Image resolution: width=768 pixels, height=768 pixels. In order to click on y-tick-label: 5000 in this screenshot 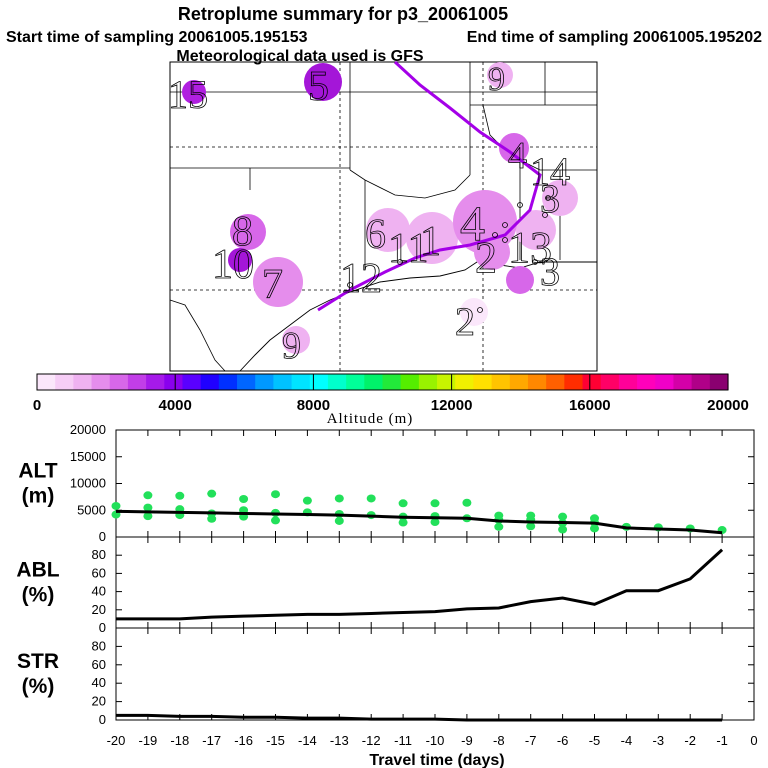, I will do `click(91, 509)`.